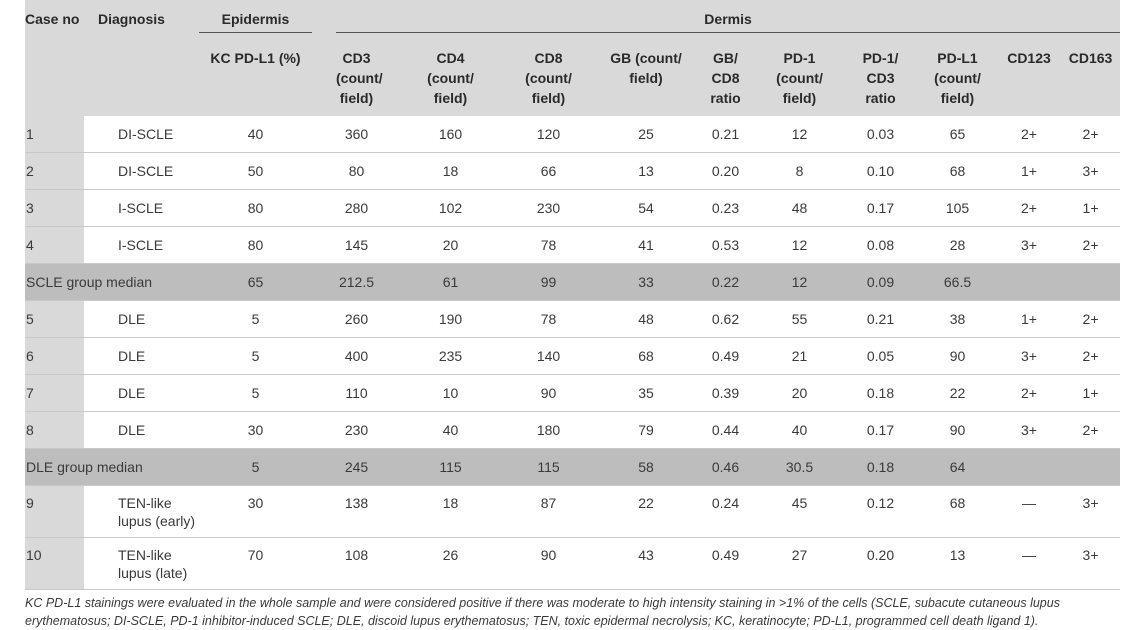 The image size is (1145, 630). Describe the element at coordinates (548, 282) in the screenshot. I see `value-cell-cd8: 99` at that location.